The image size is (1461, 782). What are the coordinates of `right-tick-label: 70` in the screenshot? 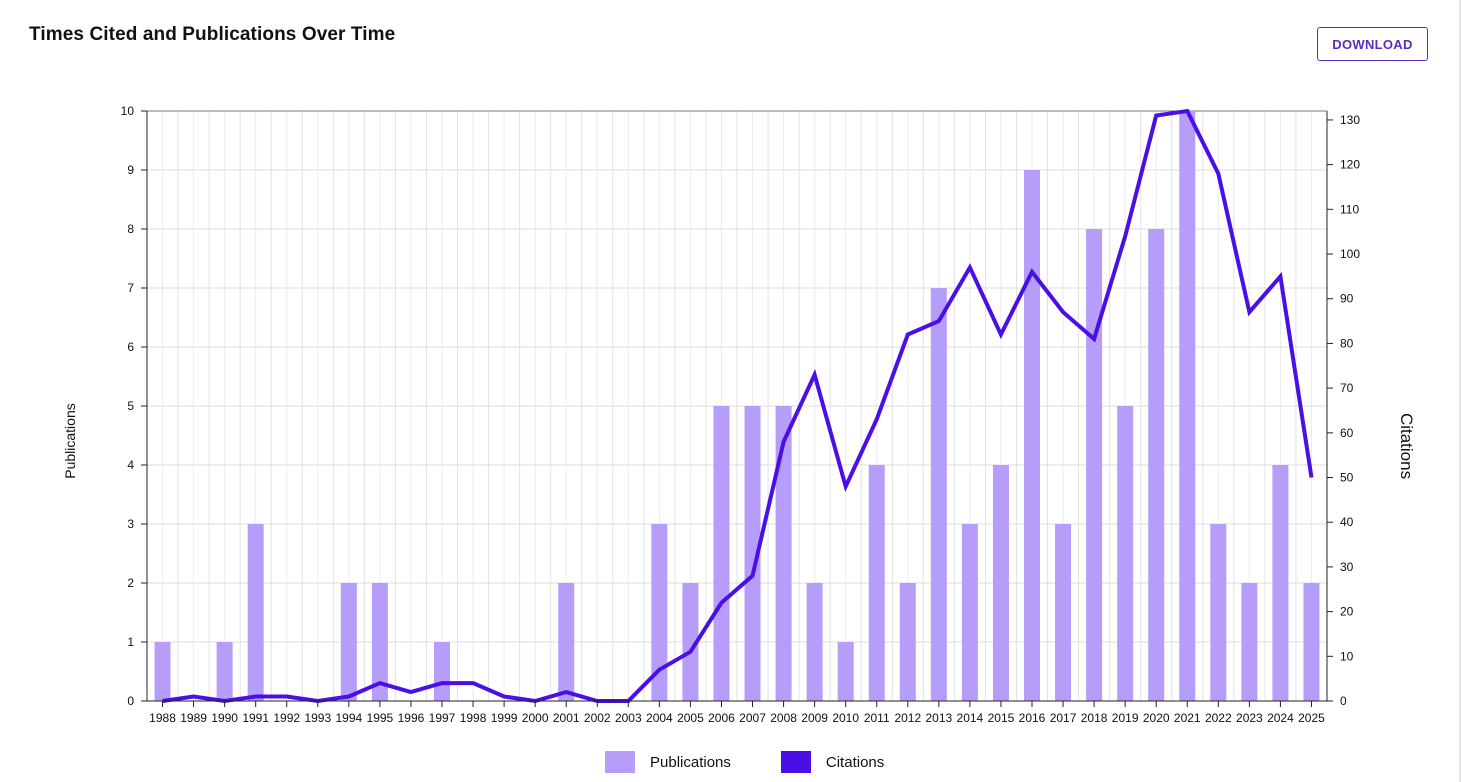 It's located at (1347, 388).